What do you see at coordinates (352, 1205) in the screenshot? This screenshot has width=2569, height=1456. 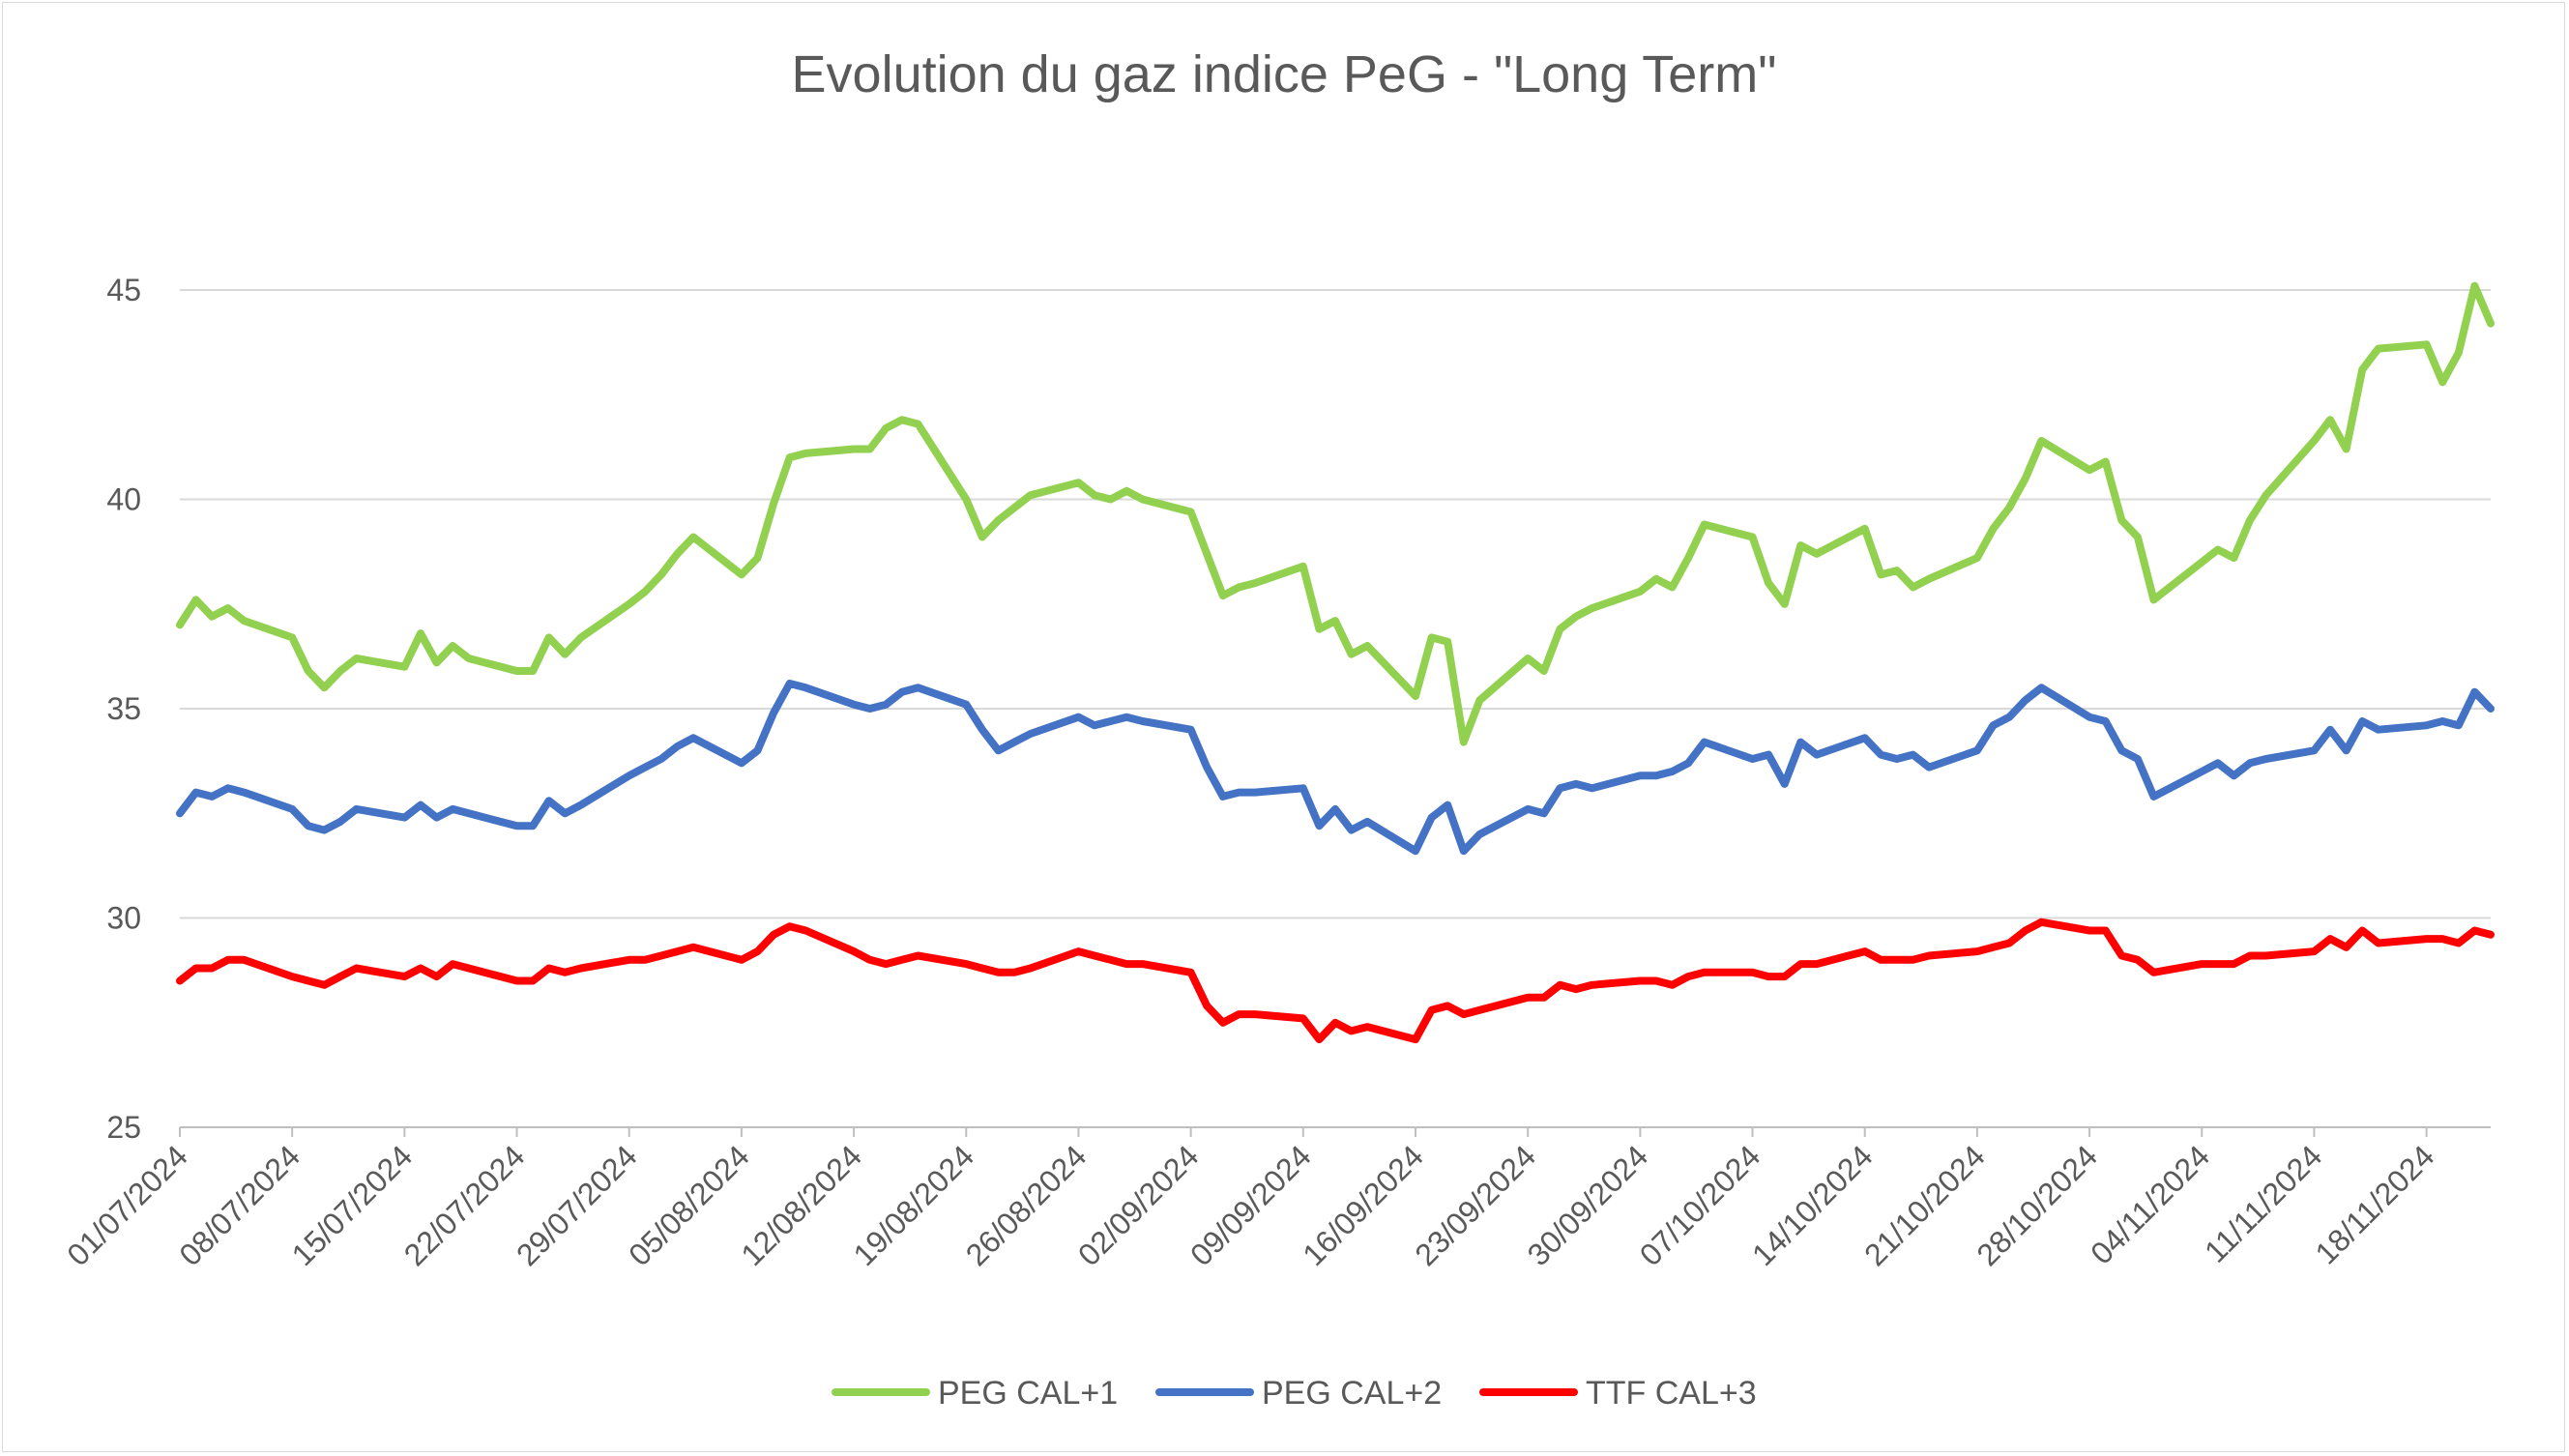 I see `x-tick-label: 15/07/2024` at bounding box center [352, 1205].